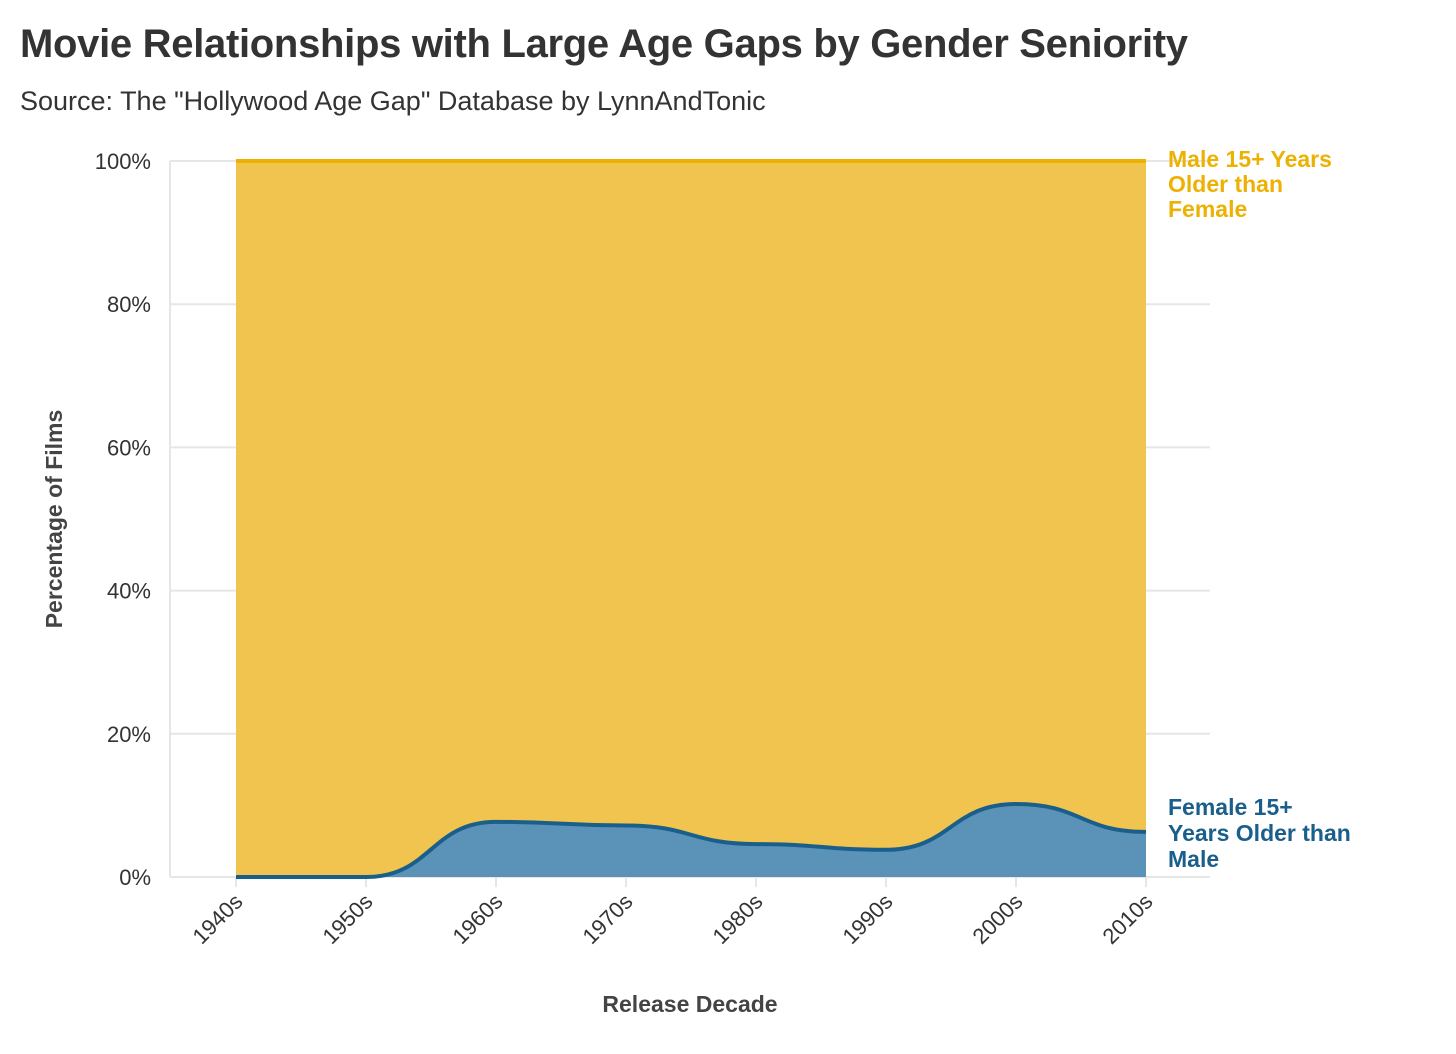 Image resolution: width=1456 pixels, height=1054 pixels. What do you see at coordinates (129, 591) in the screenshot?
I see `y-tick-label: 40%` at bounding box center [129, 591].